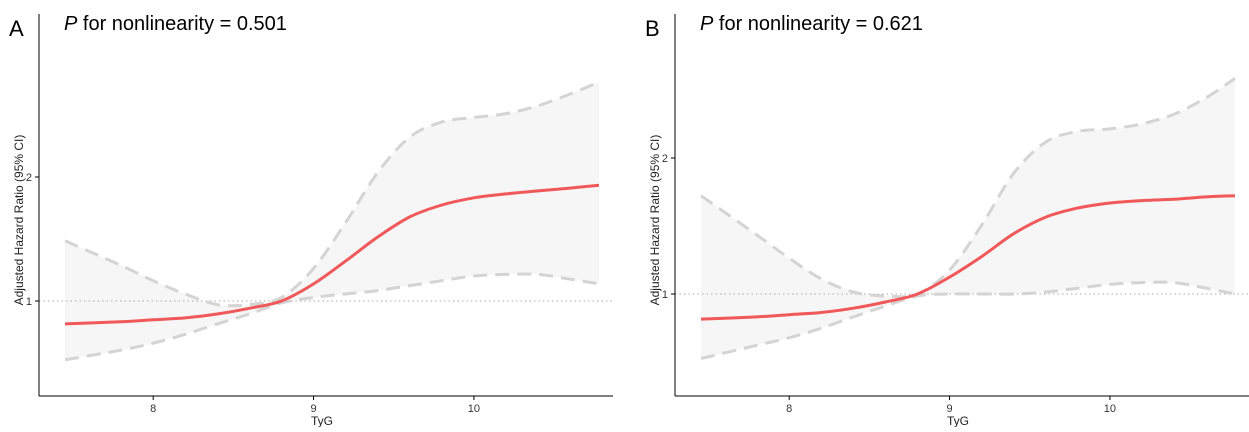 The width and height of the screenshot is (1249, 432). What do you see at coordinates (652, 28) in the screenshot?
I see `panel-label: B` at bounding box center [652, 28].